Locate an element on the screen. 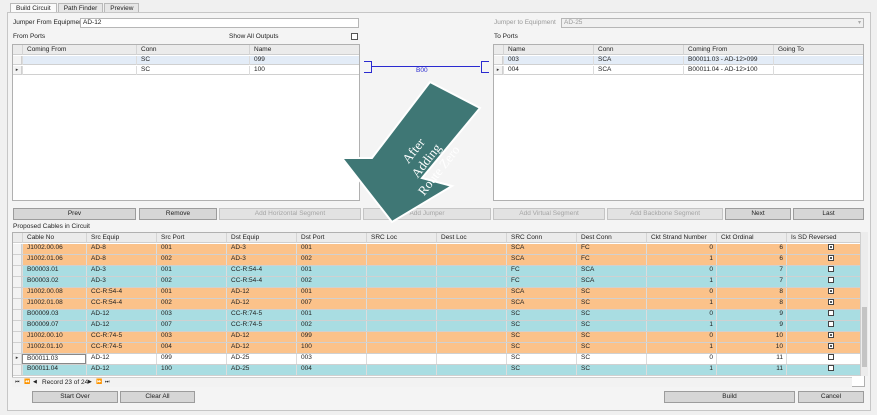 The image size is (877, 415). table-row: ▸ B00011.03 AD-12 099 AD-25 003 SC SC 0 11 is located at coordinates (438, 359).